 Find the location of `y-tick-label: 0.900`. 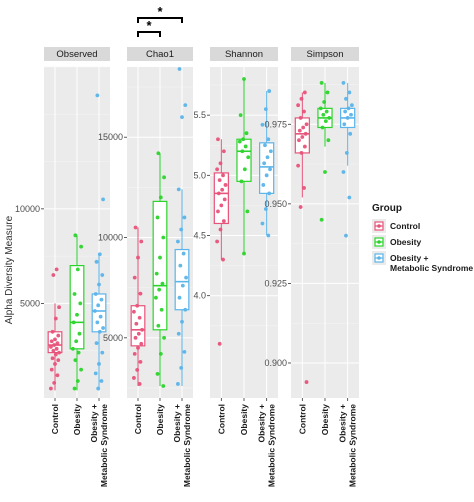

y-tick-label: 0.900 is located at coordinates (275, 363).